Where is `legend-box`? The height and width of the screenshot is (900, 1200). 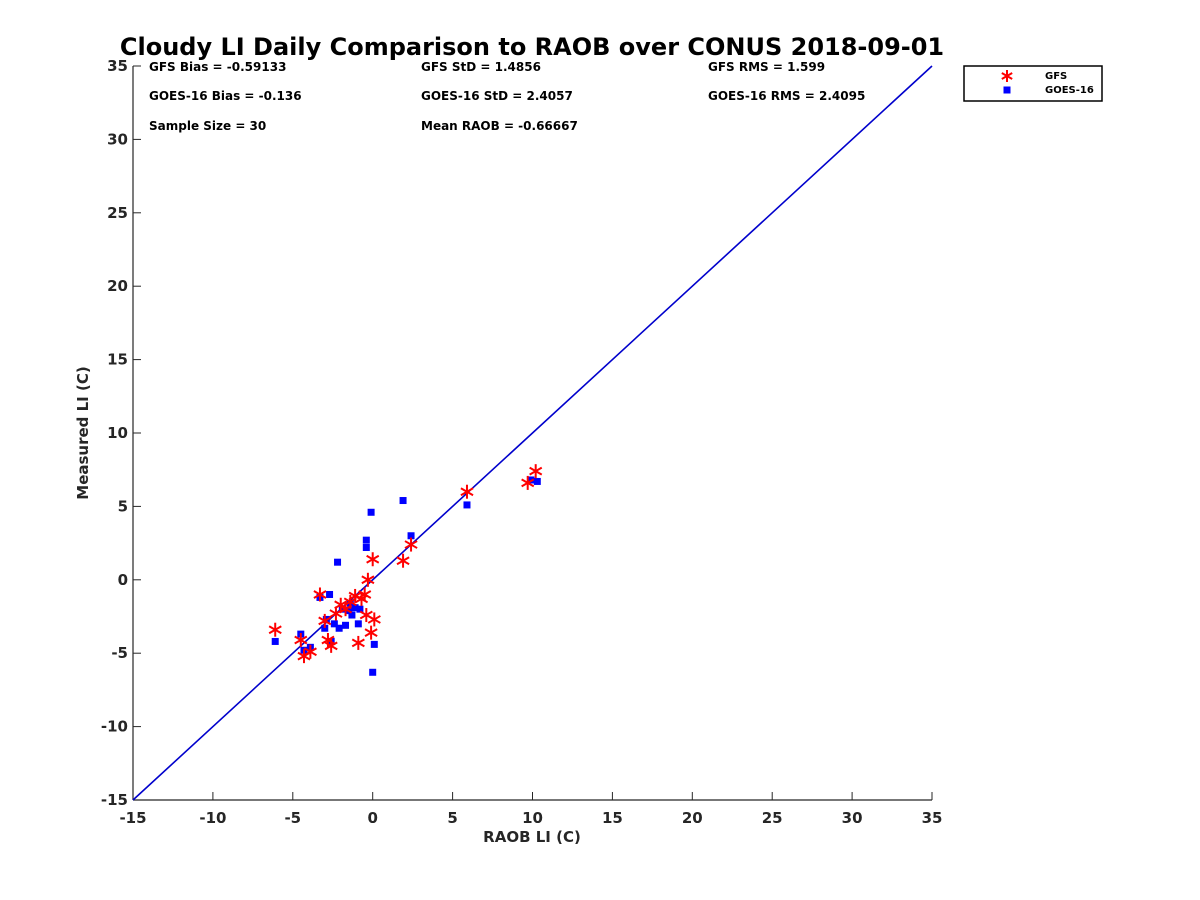
legend-box is located at coordinates (1033, 83).